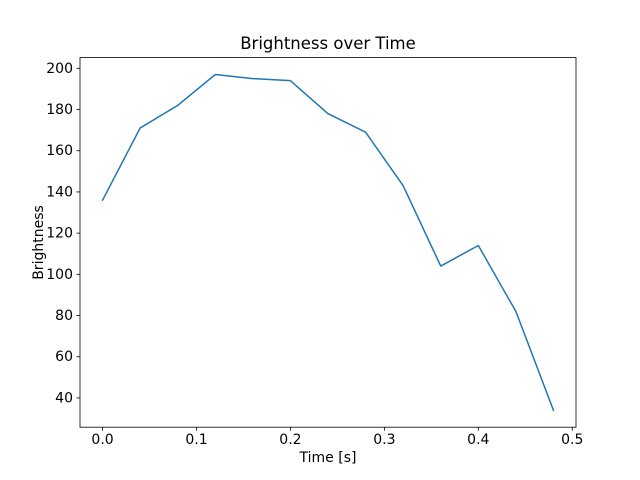  I want to click on y-tick-label: 60, so click(64, 357).